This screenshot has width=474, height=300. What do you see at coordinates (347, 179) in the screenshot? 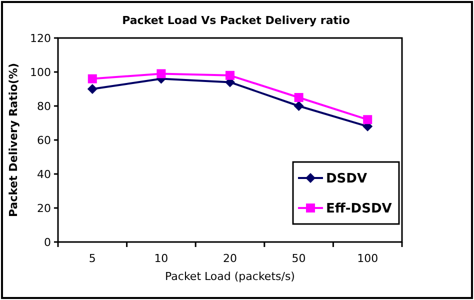
I see `legend-label: DSDV` at bounding box center [347, 179].